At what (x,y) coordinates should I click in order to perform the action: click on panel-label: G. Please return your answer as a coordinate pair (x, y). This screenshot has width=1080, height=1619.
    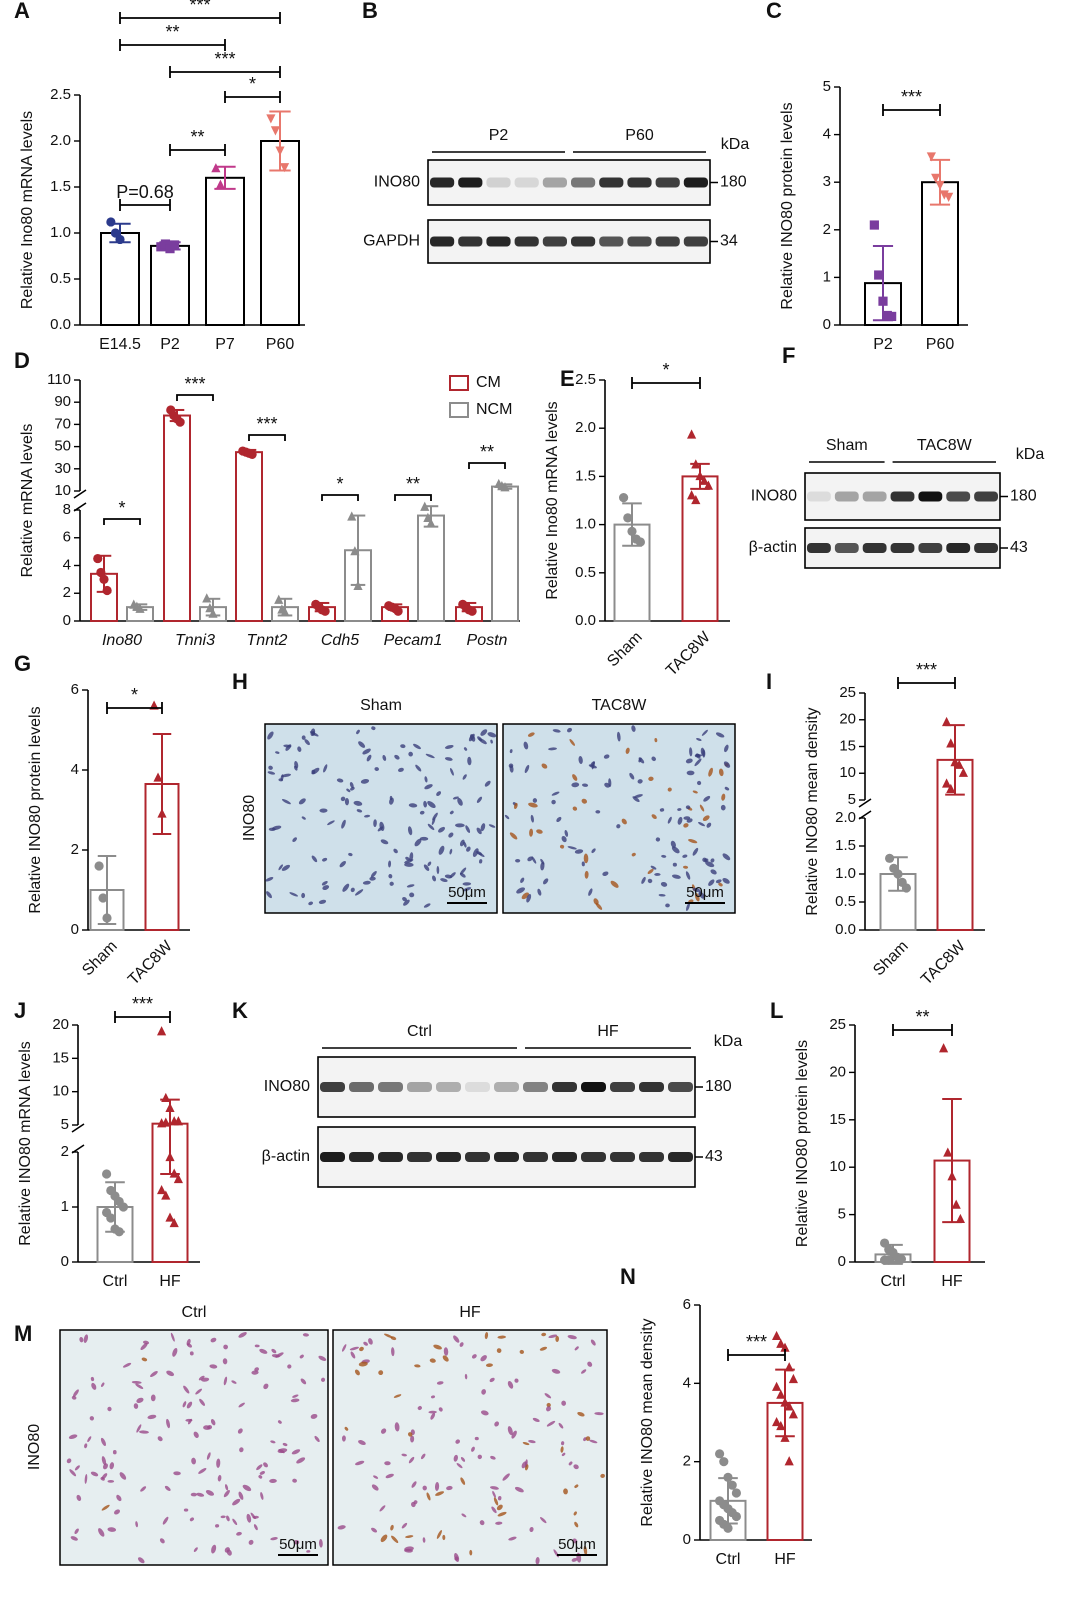
    Looking at the image, I should click on (22, 663).